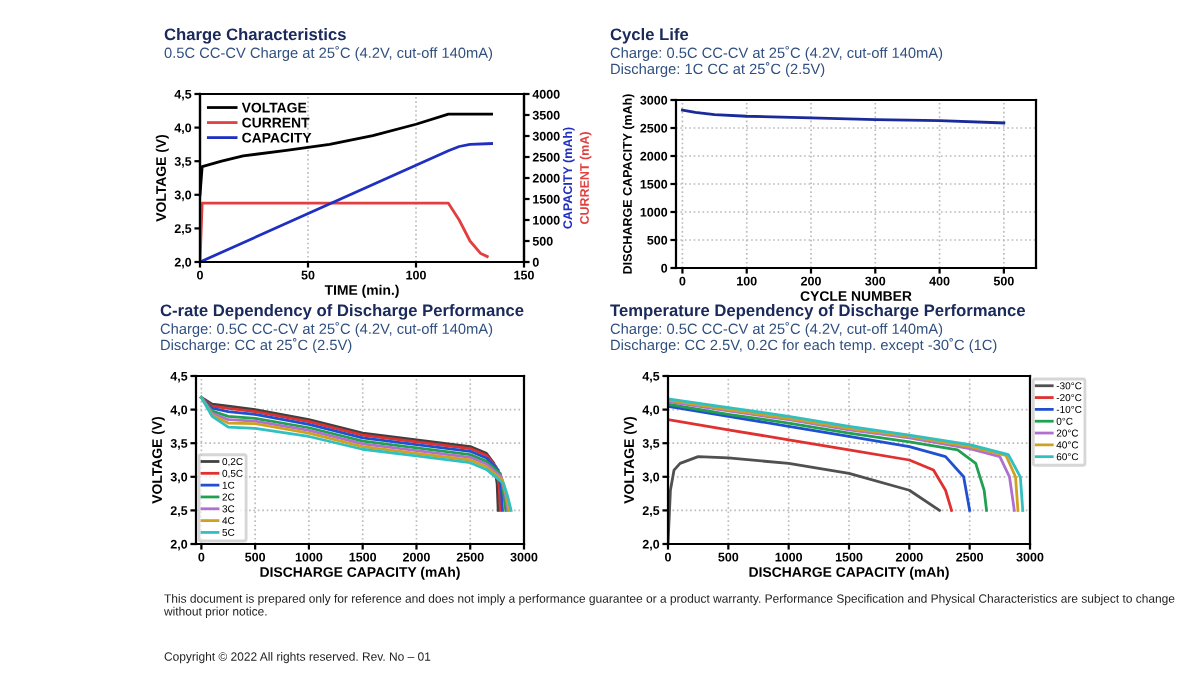 The image size is (1200, 674). I want to click on chart-title: Cycle Life, so click(649, 36).